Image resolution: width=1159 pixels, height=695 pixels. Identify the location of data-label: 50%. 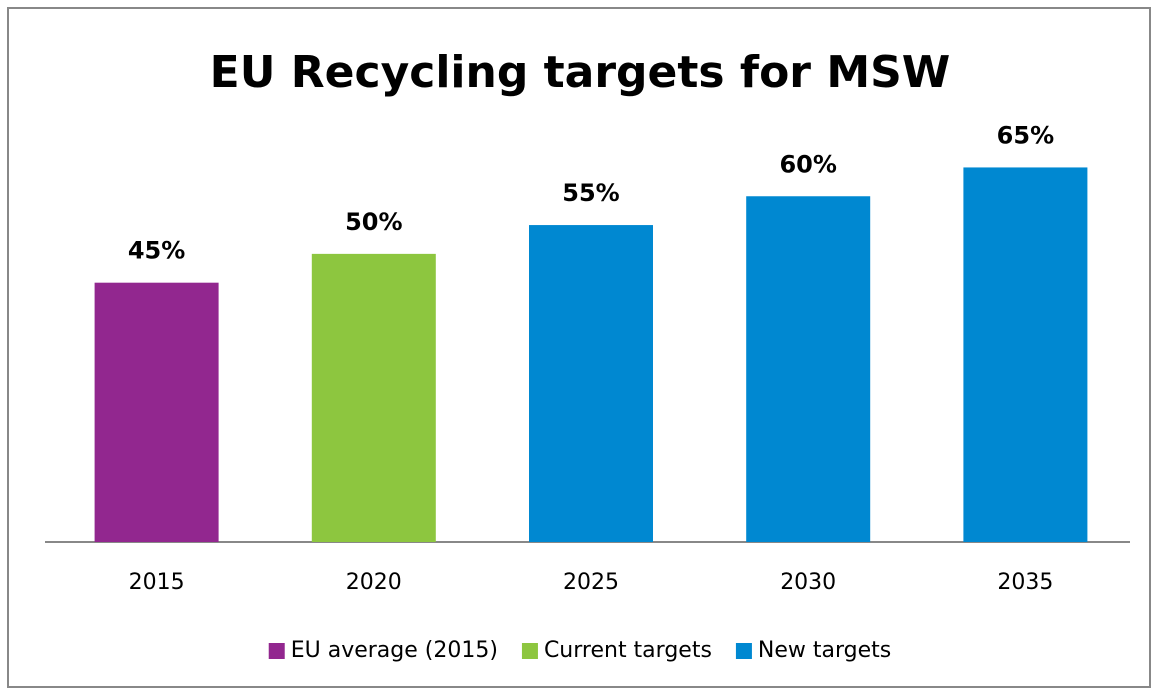
(373, 222).